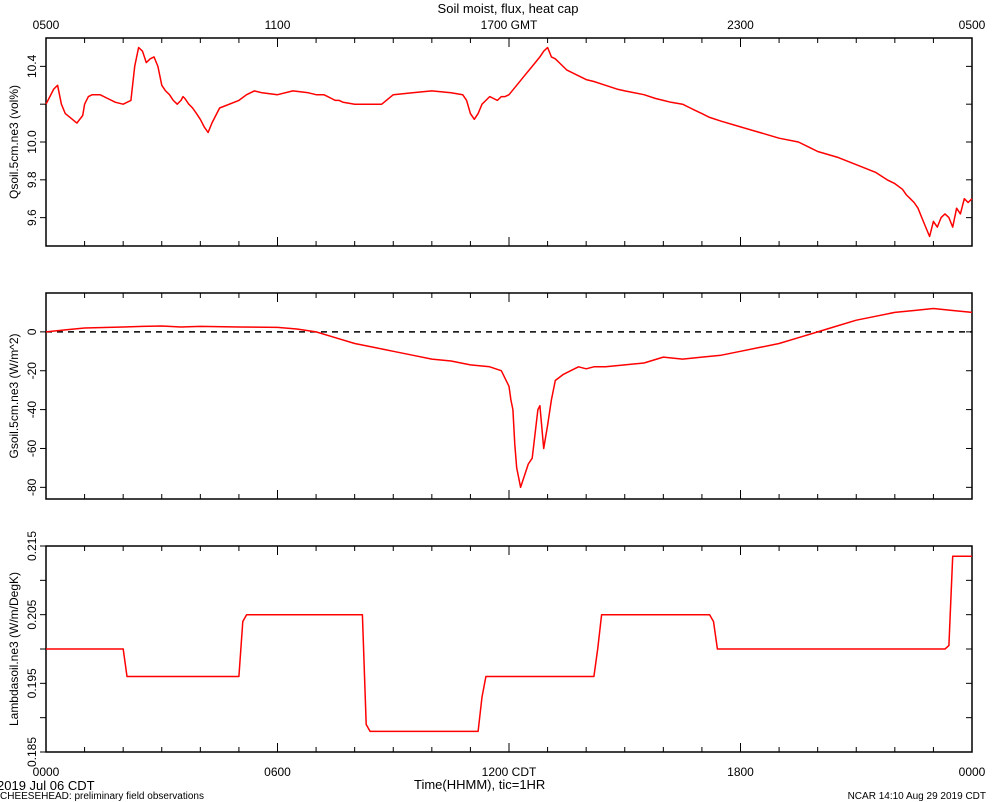 The height and width of the screenshot is (802, 1000). What do you see at coordinates (277, 772) in the screenshot?
I see `bottom-axis-tick-label: 0600` at bounding box center [277, 772].